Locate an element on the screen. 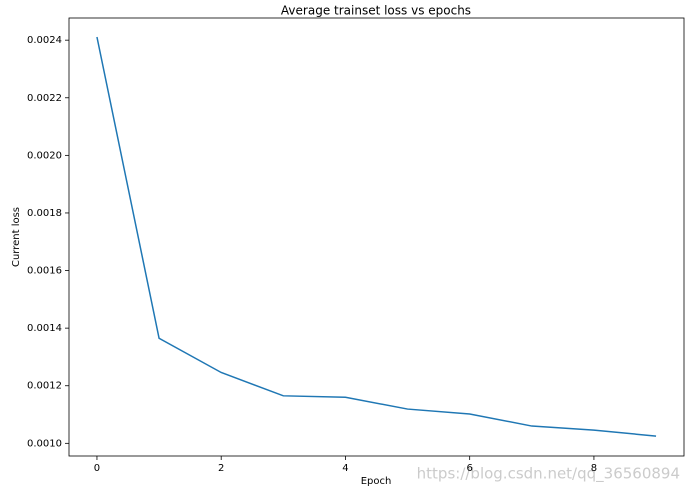  y-tick-label: 0.0016 is located at coordinates (44, 271).